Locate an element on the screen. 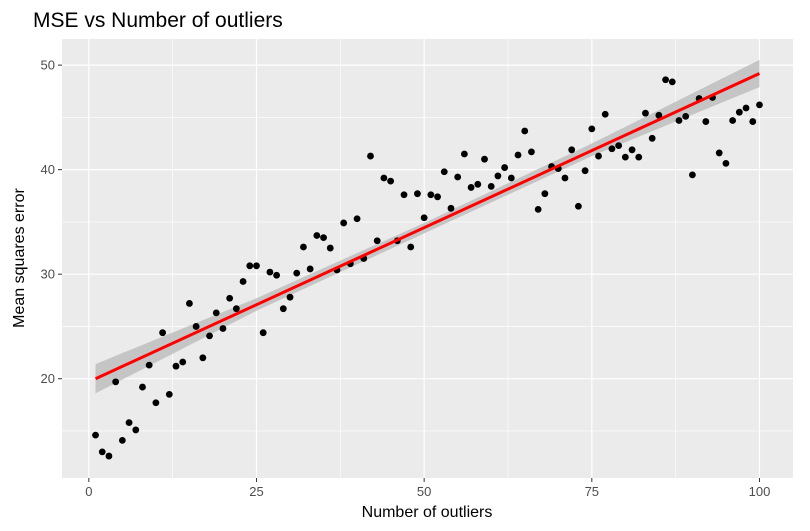  x-axis-title: Number of outliers is located at coordinates (427, 512).